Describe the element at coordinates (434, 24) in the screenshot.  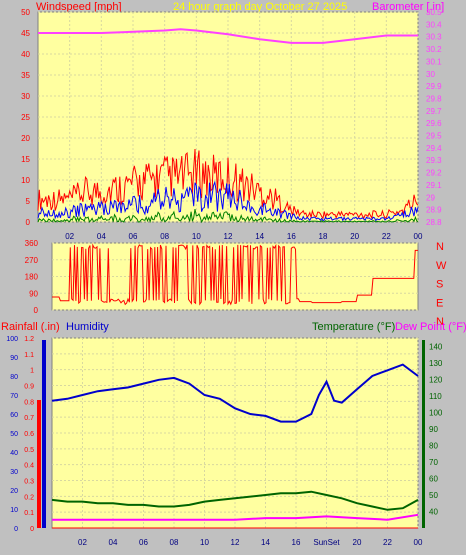
I see `barometer-tick: 30.4` at that location.